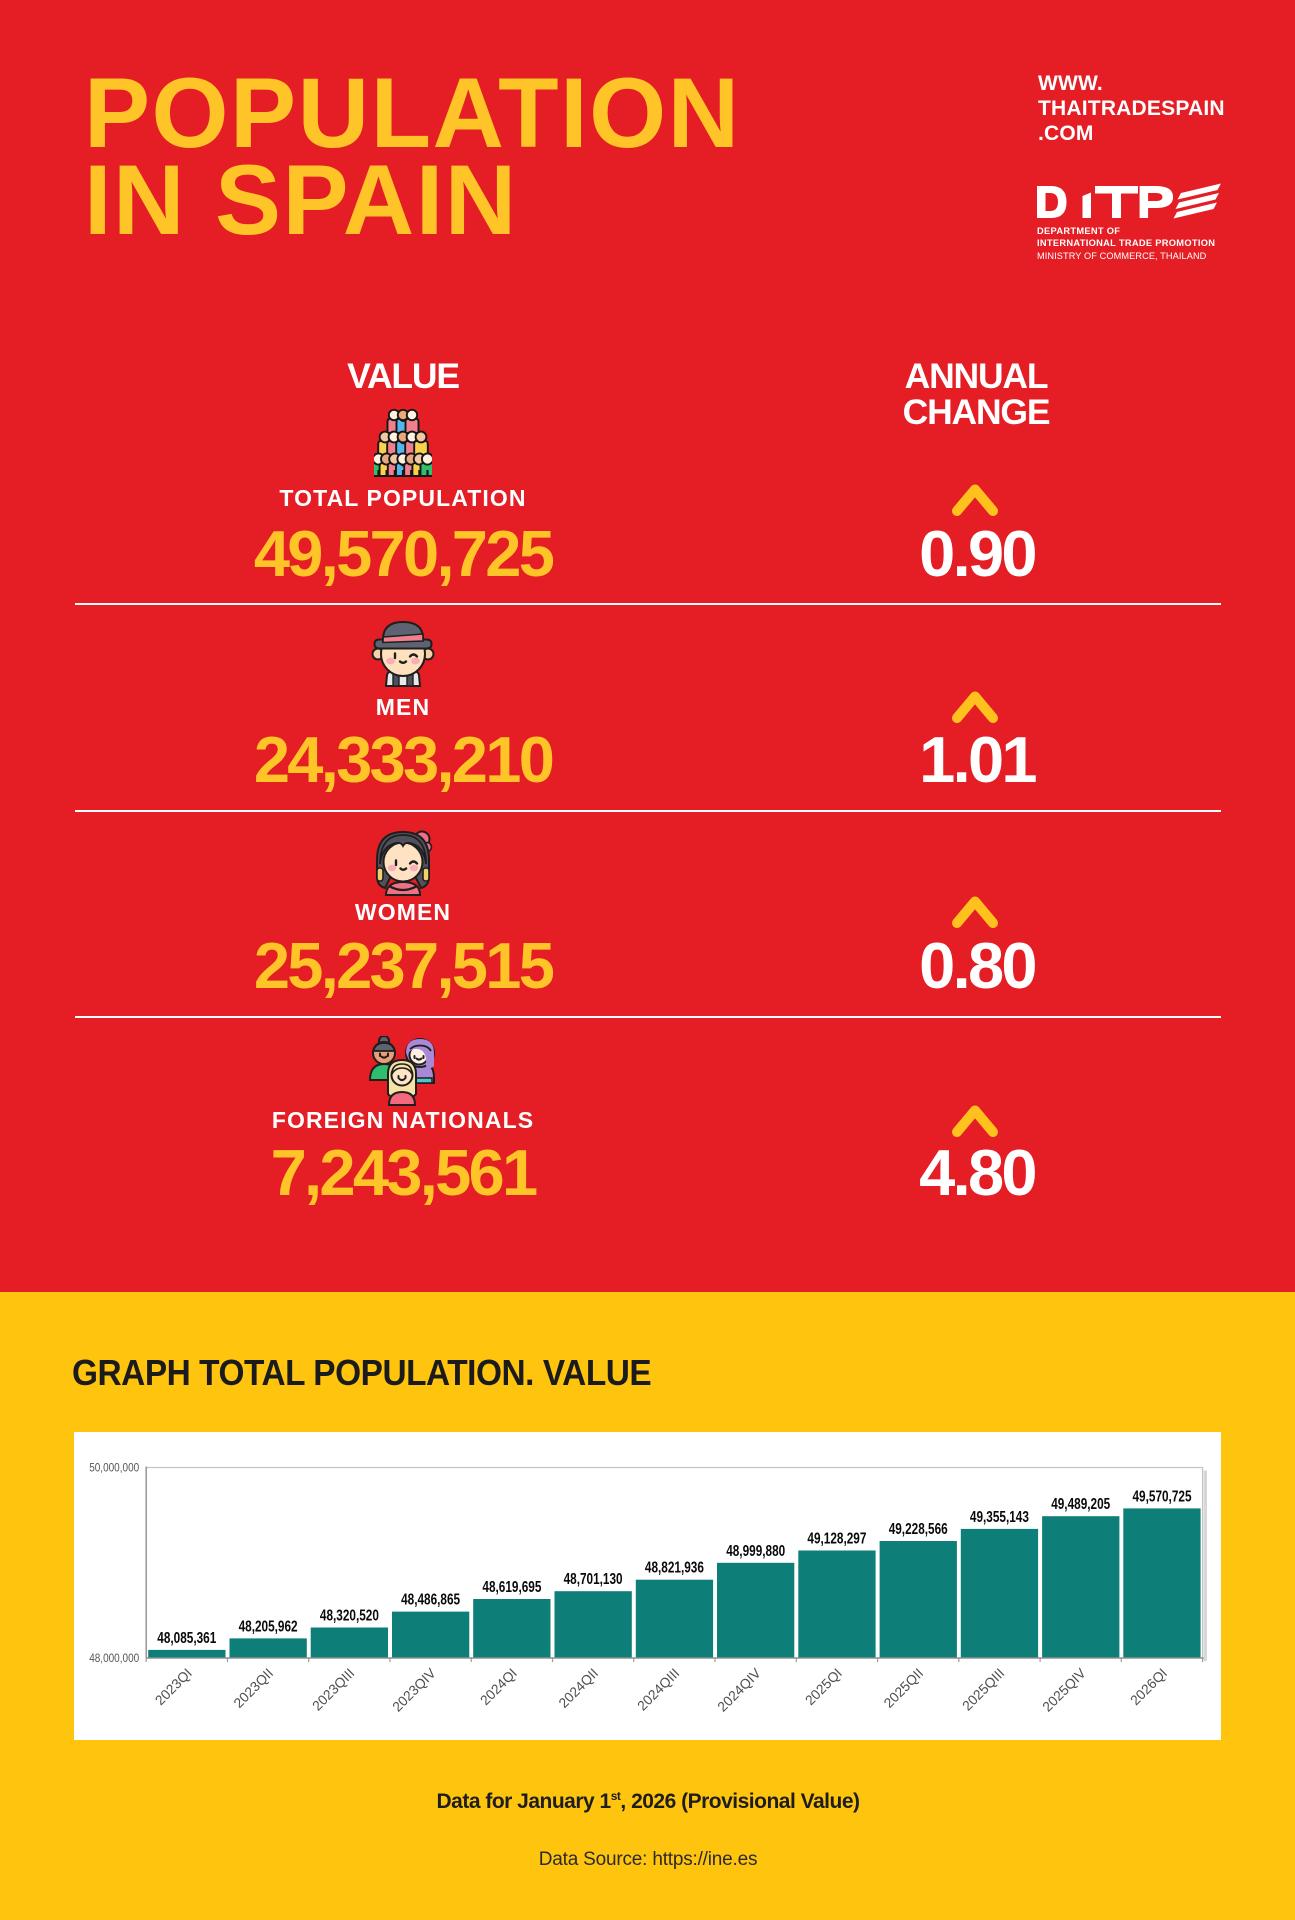 The image size is (1295, 1920). What do you see at coordinates (740, 1690) in the screenshot?
I see `svg-text: 2024QIV` at bounding box center [740, 1690].